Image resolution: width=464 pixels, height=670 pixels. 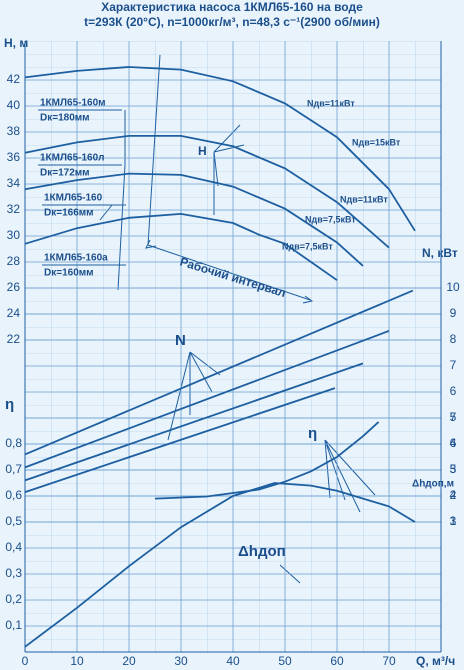 I want to click on x-tick-label: 50, so click(x=285, y=661).